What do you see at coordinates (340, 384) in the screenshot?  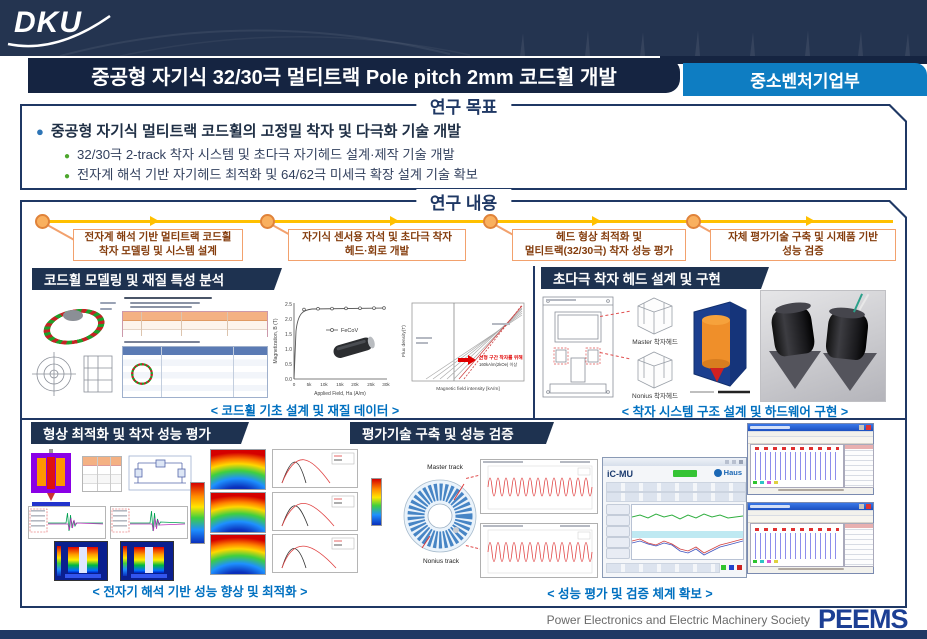 I see `svg-text: 15k` at bounding box center [340, 384].